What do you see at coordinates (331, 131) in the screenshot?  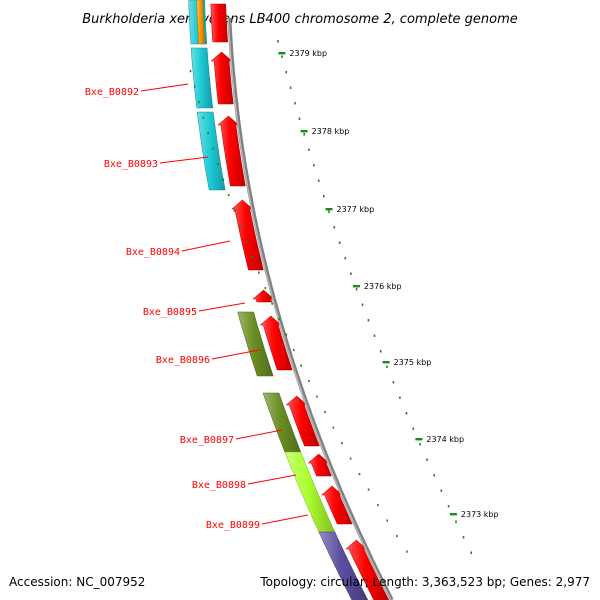 I see `ruler-label: 2378 kbp` at bounding box center [331, 131].